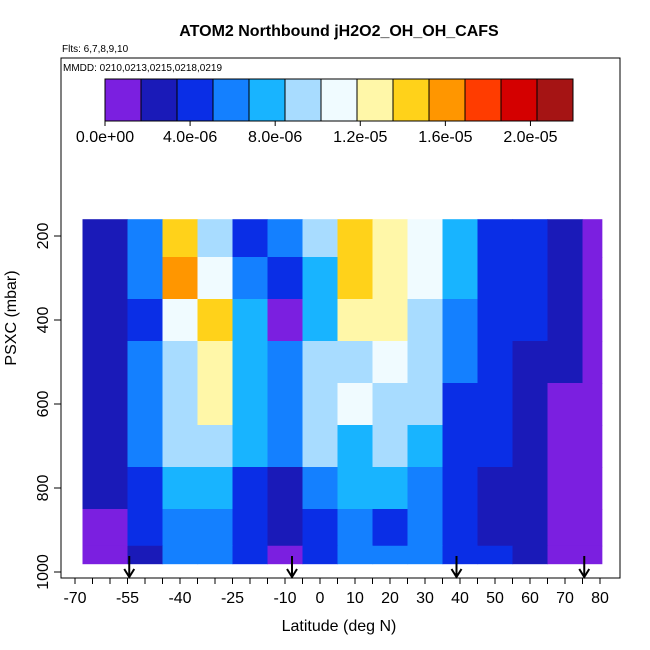  I want to click on x-axis-tick-label: -25, so click(232, 598).